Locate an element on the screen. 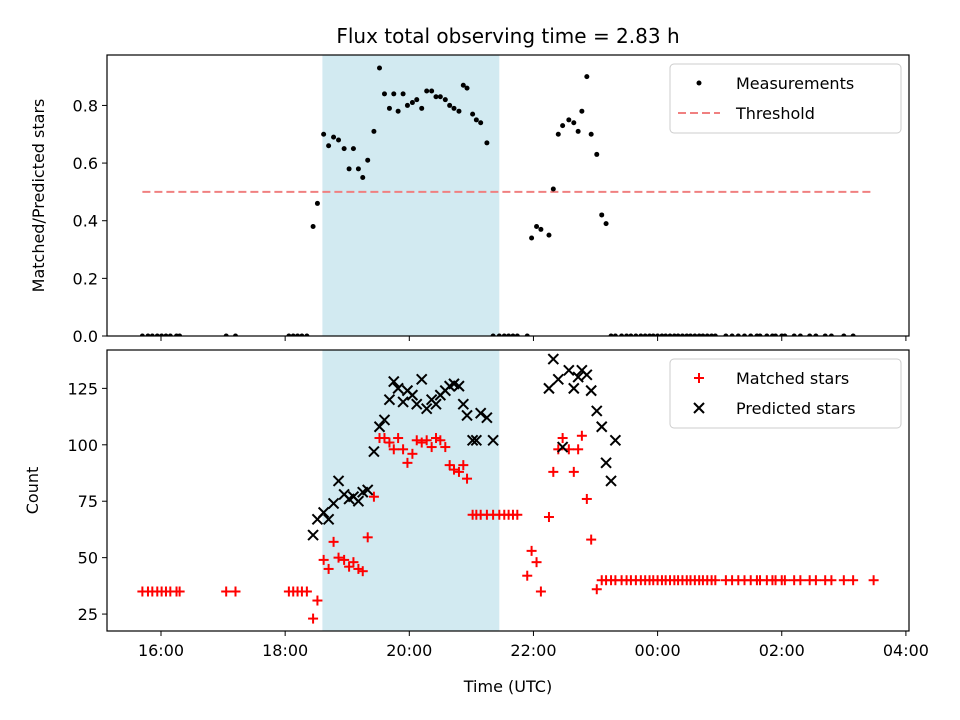 This screenshot has width=960, height=720. legend-label: Matched stars is located at coordinates (792, 378).